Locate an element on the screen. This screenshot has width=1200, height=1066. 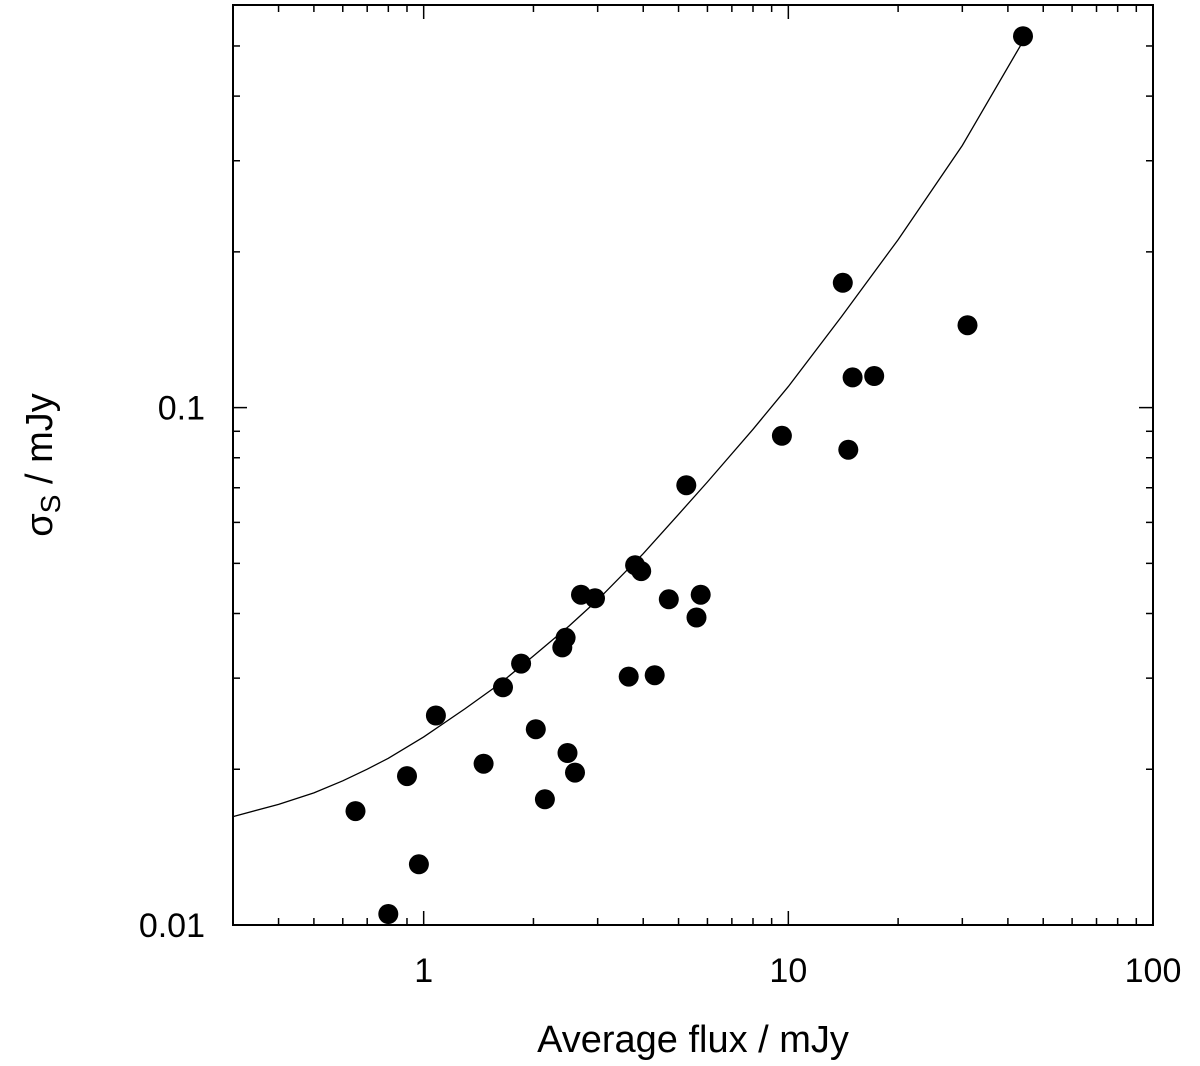
y-axis-label-sigma: σ is located at coordinates (40, 524).